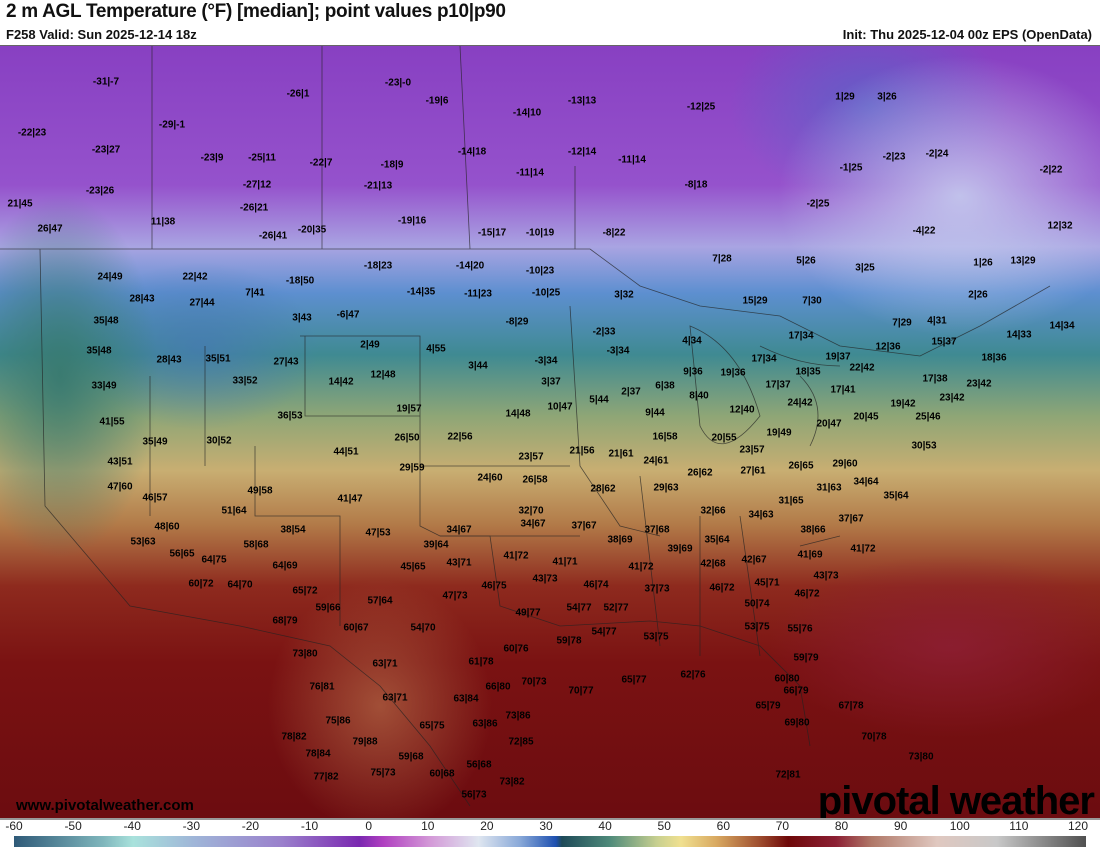  What do you see at coordinates (392, 165) in the screenshot?
I see `point-value: -18|9` at bounding box center [392, 165].